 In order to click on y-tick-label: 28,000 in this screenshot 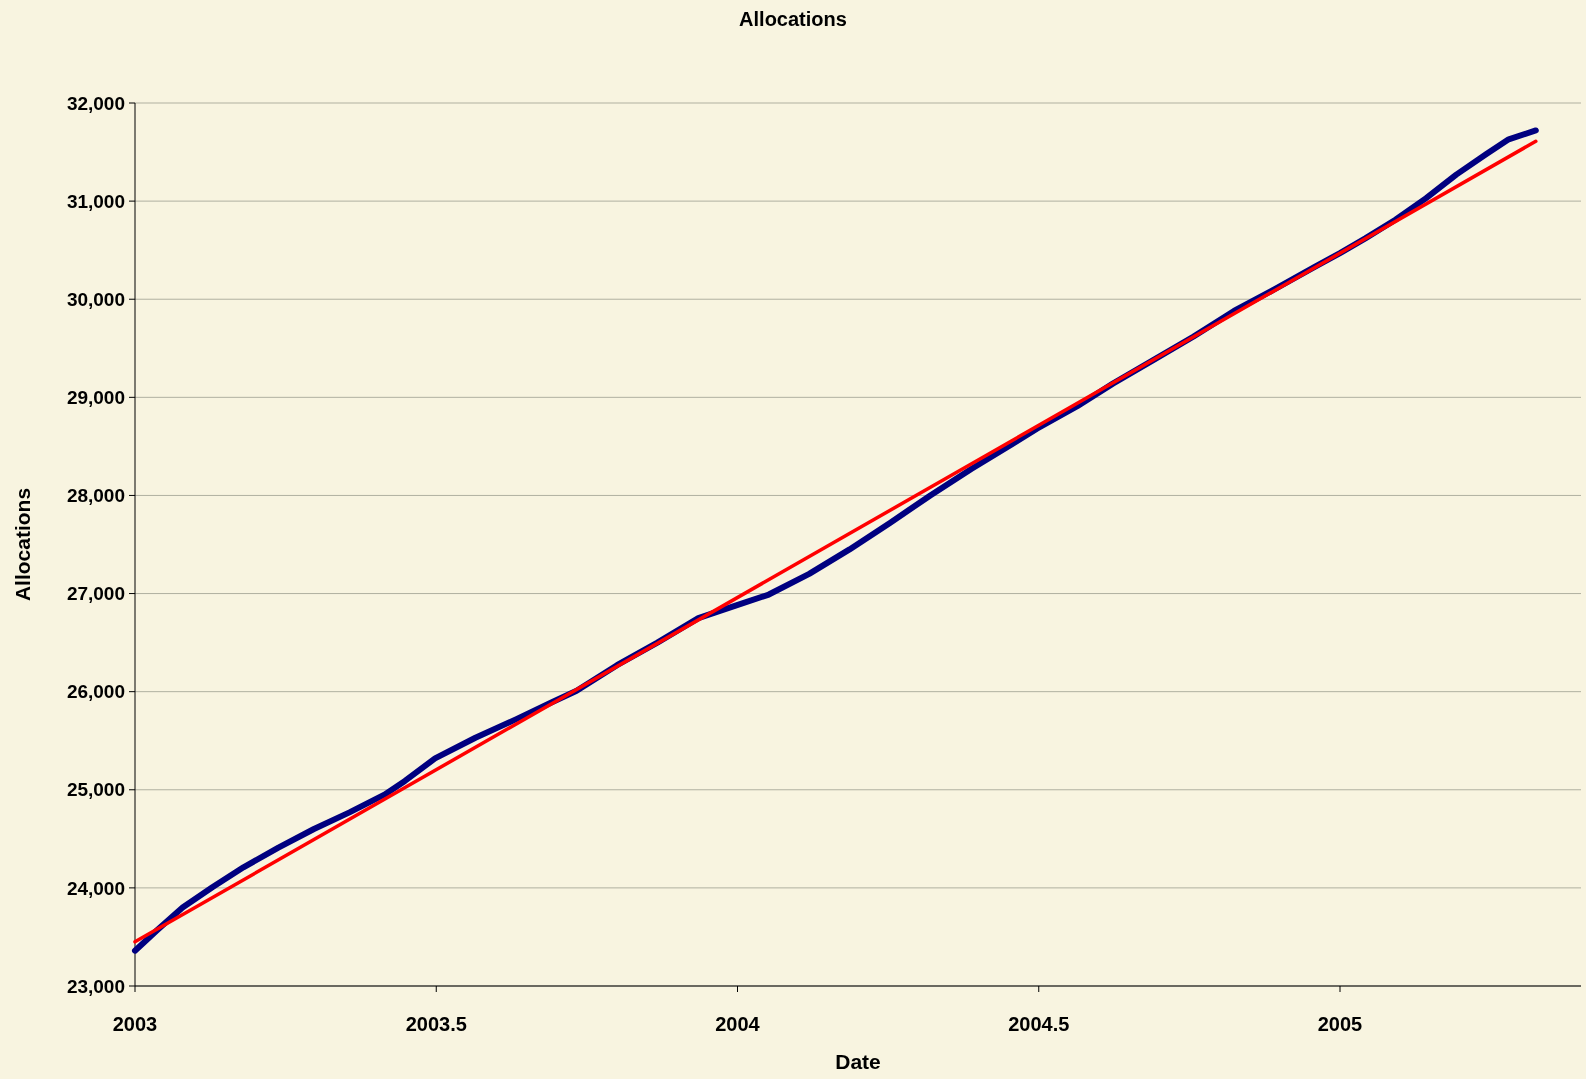, I will do `click(95, 496)`.